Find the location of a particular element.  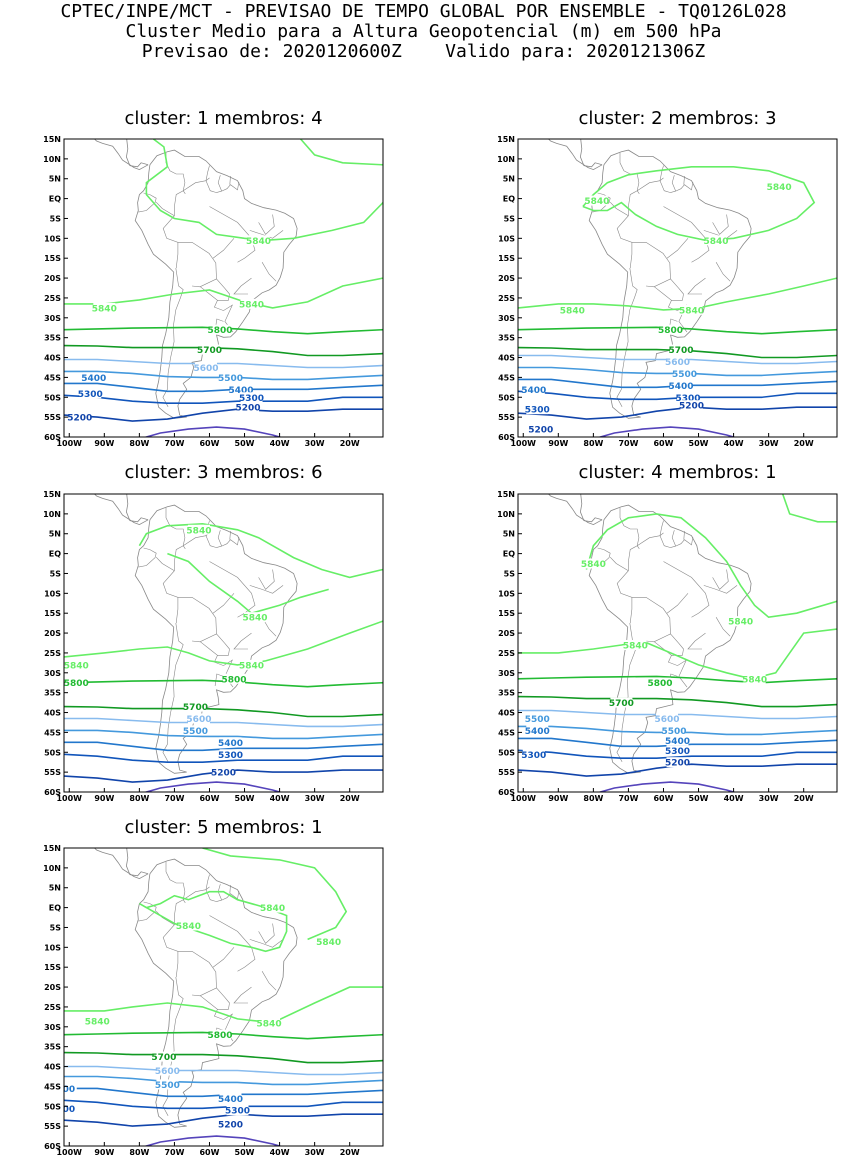

lat-tick-label: EQ is located at coordinates (509, 199).